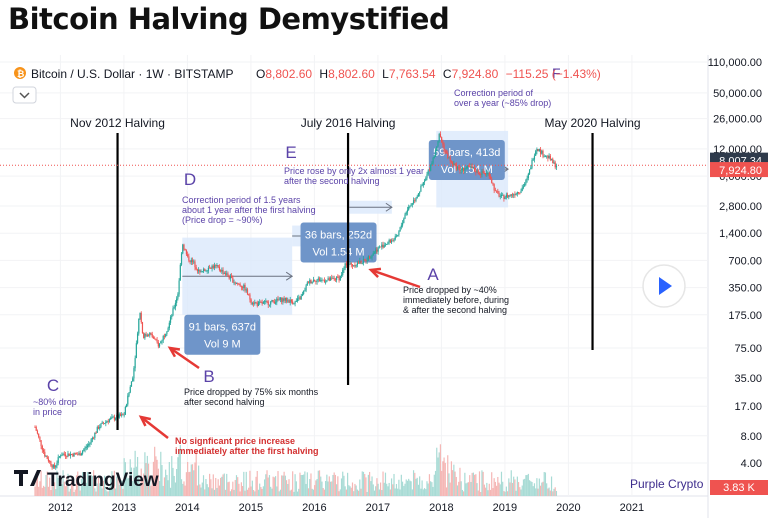  What do you see at coordinates (475, 74) in the screenshot?
I see `close-value: 7,924.80` at bounding box center [475, 74].